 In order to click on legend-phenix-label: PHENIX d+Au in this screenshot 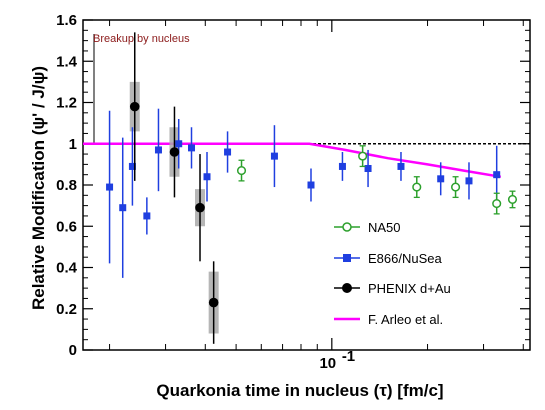, I will do `click(409, 288)`.